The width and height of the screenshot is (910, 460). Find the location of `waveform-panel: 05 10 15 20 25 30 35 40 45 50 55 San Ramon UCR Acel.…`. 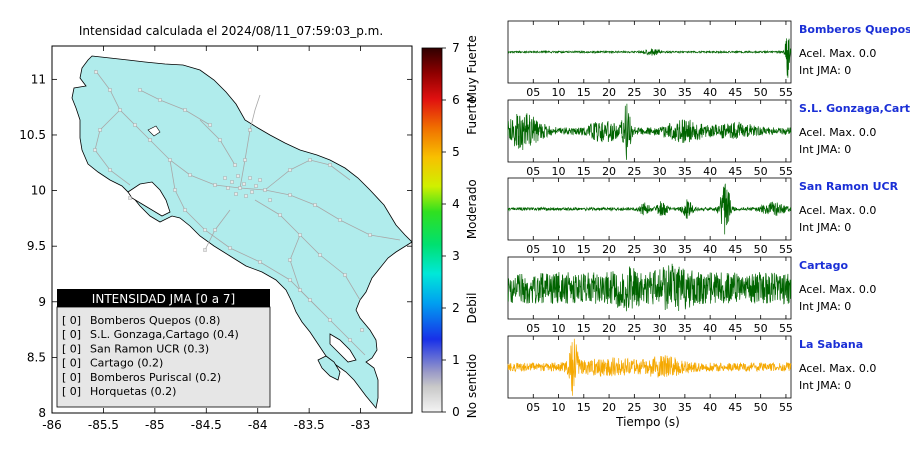

waveform-panel: 05 10 15 20 25 30 35 40 45 50 55 San Ramon UCR Acel.… is located at coordinates (703, 216).